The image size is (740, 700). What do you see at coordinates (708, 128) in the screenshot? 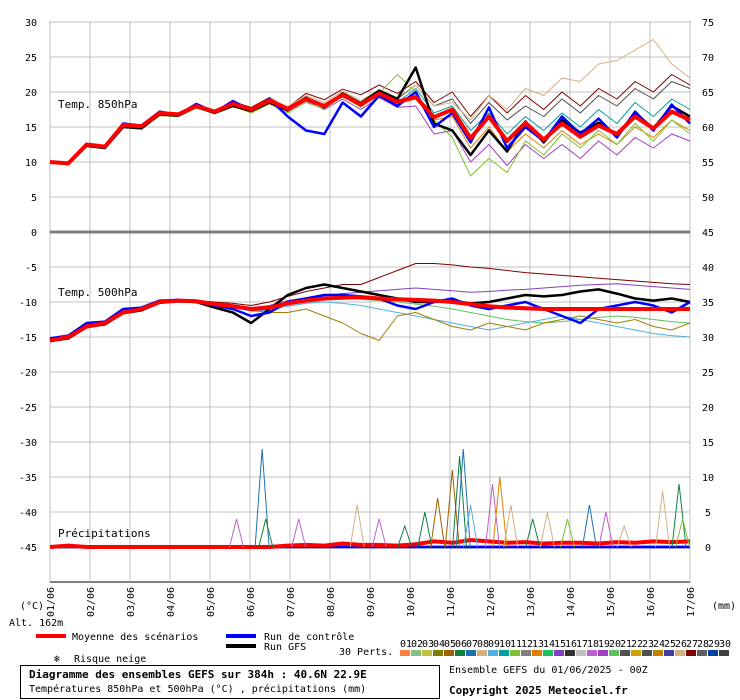
I see `right-tick-label: 60` at bounding box center [708, 128].